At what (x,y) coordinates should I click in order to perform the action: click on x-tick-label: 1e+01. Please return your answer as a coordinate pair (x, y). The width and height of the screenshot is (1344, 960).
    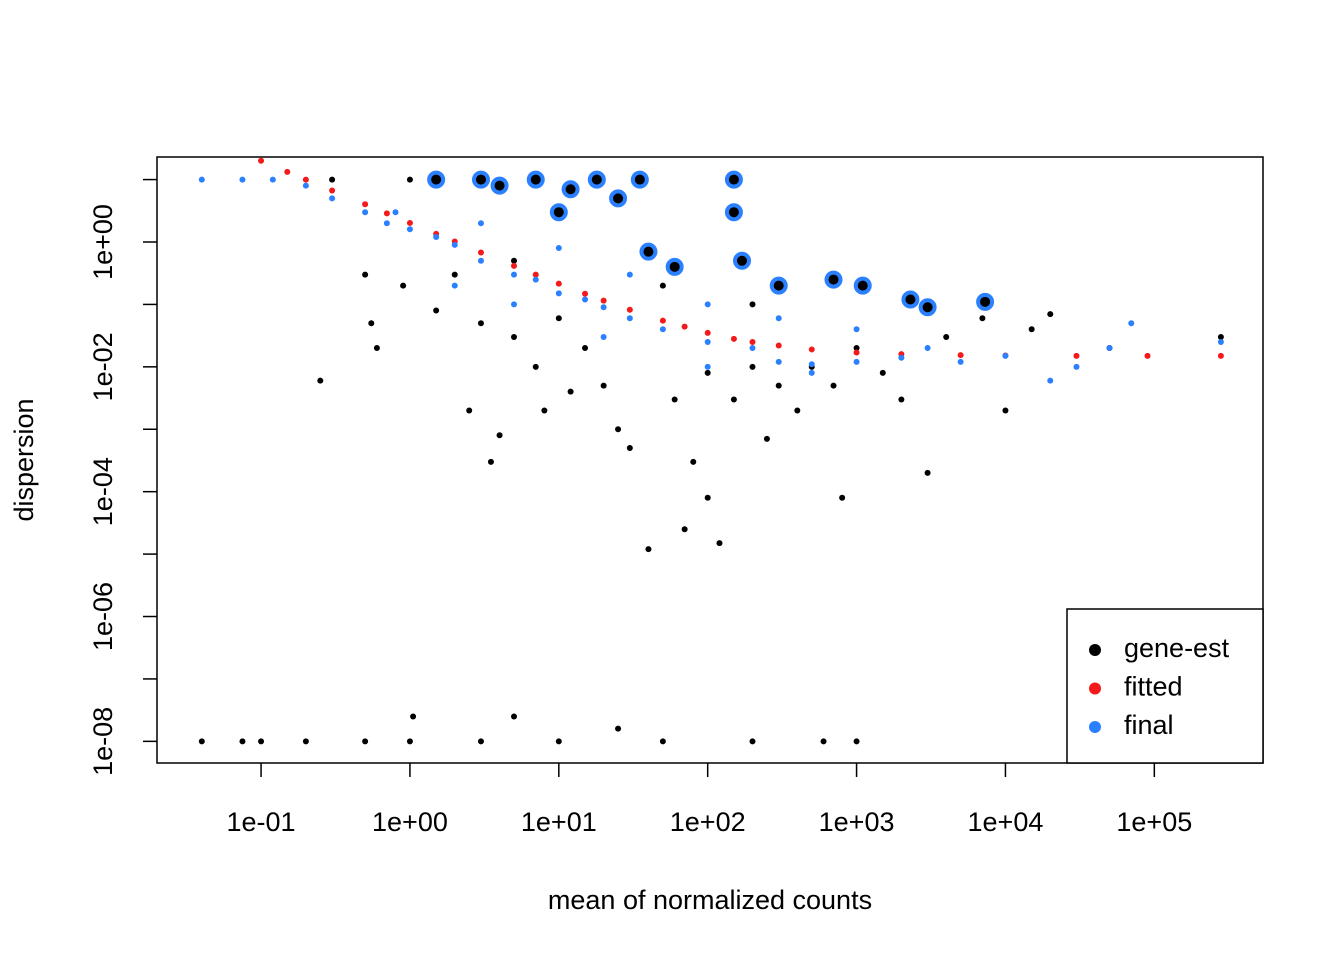
    Looking at the image, I should click on (559, 822).